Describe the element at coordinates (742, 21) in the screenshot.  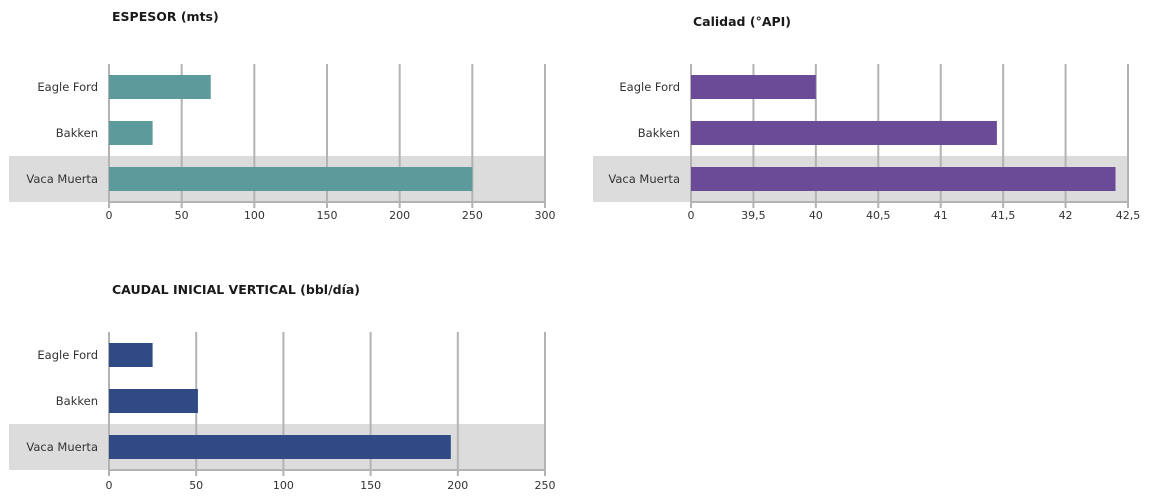
I see `chart-title: Calidad (°API)` at that location.